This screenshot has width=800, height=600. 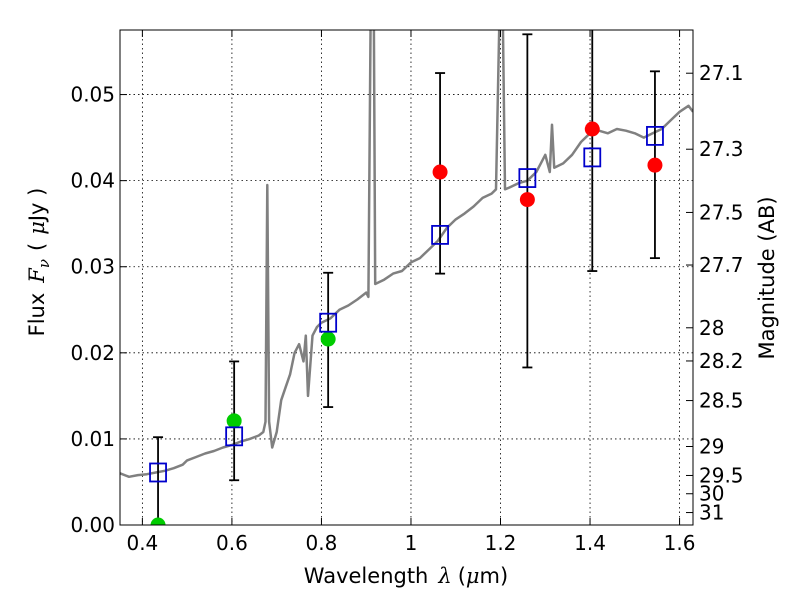 What do you see at coordinates (721, 401) in the screenshot?
I see `y2-tick-label: 28.5` at bounding box center [721, 401].